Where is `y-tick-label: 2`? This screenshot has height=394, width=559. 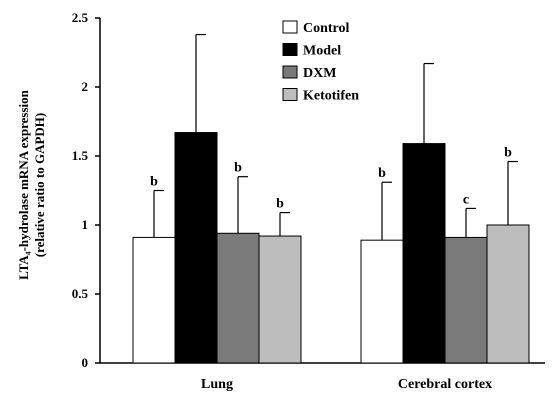
y-tick-label: 2 is located at coordinates (85, 86).